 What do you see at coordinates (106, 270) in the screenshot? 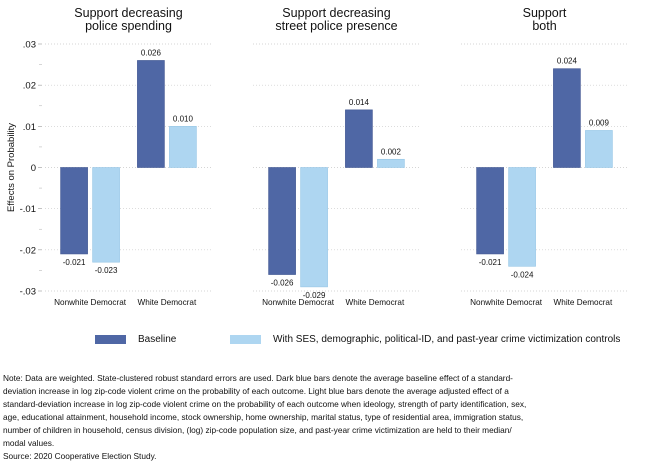
I see `data-label: -0.023` at bounding box center [106, 270].